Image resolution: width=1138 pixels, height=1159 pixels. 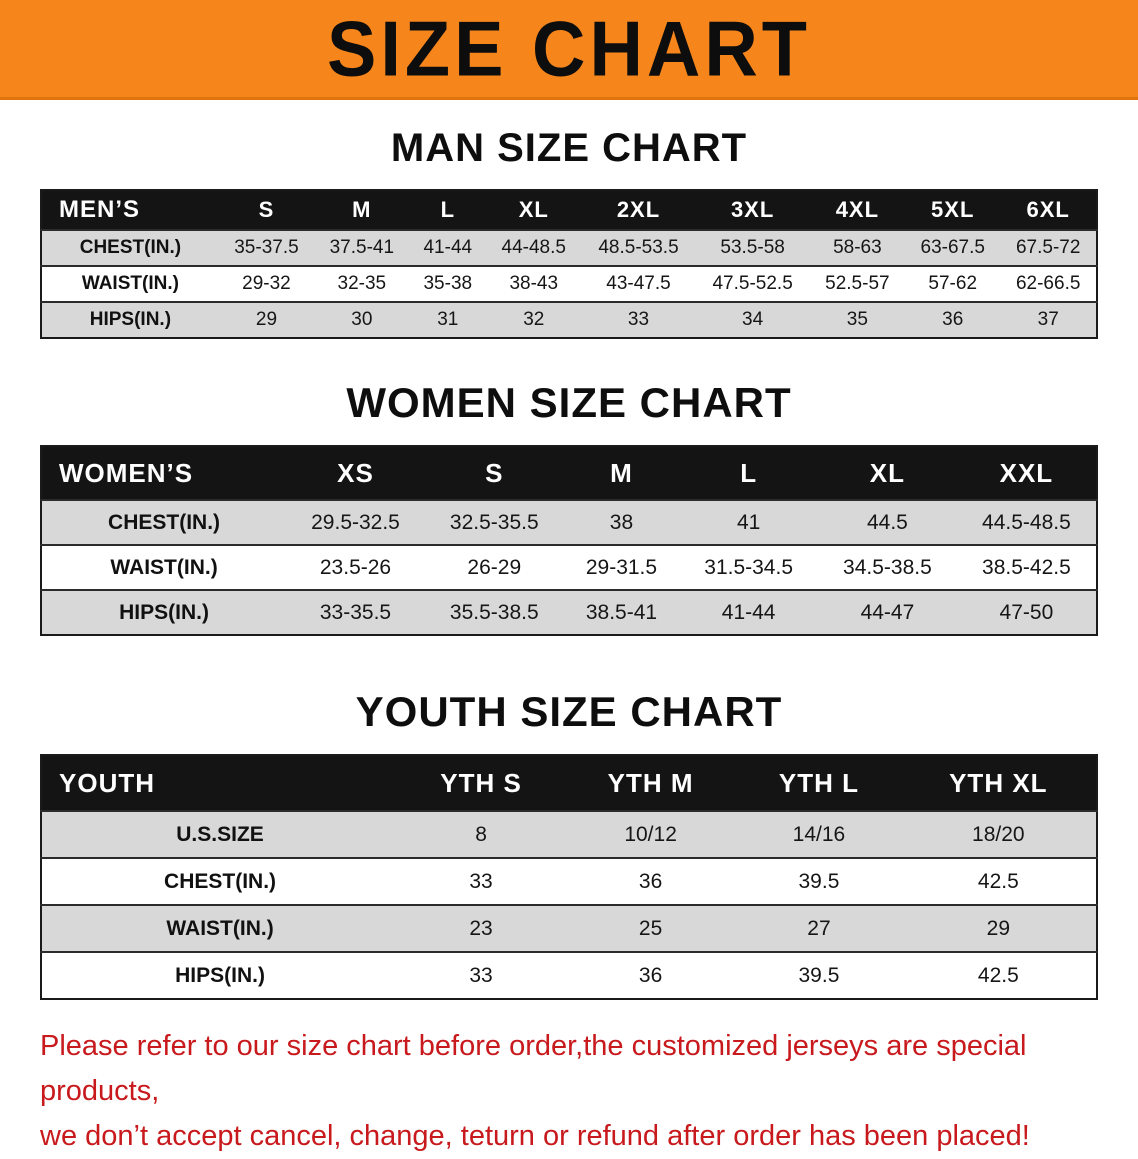 What do you see at coordinates (749, 473) in the screenshot?
I see `women-header-cell: L` at bounding box center [749, 473].